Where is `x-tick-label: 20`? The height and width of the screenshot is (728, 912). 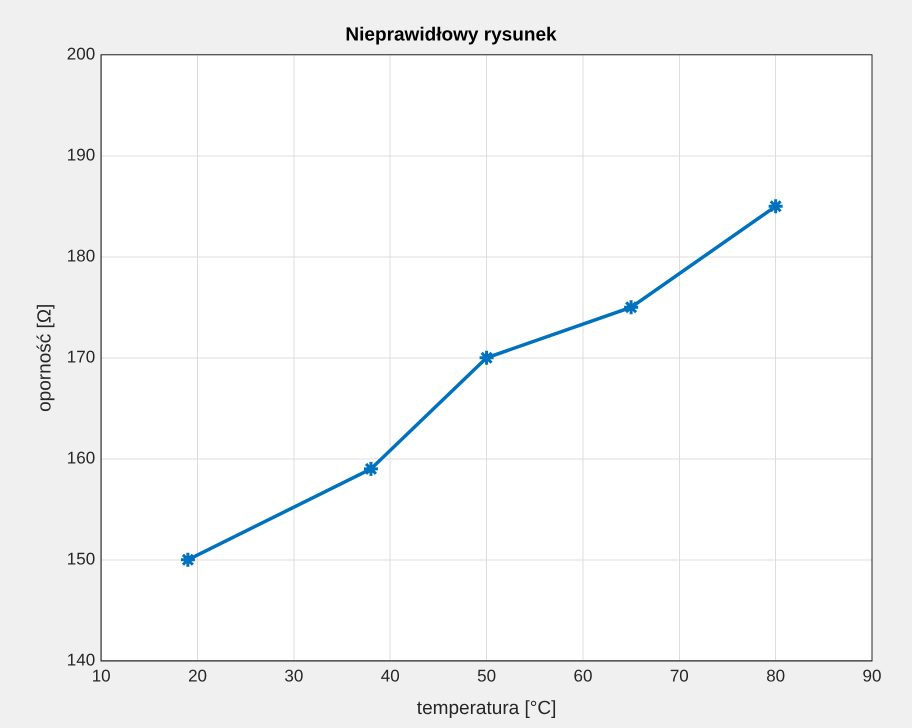
x-tick-label: 20 is located at coordinates (197, 676).